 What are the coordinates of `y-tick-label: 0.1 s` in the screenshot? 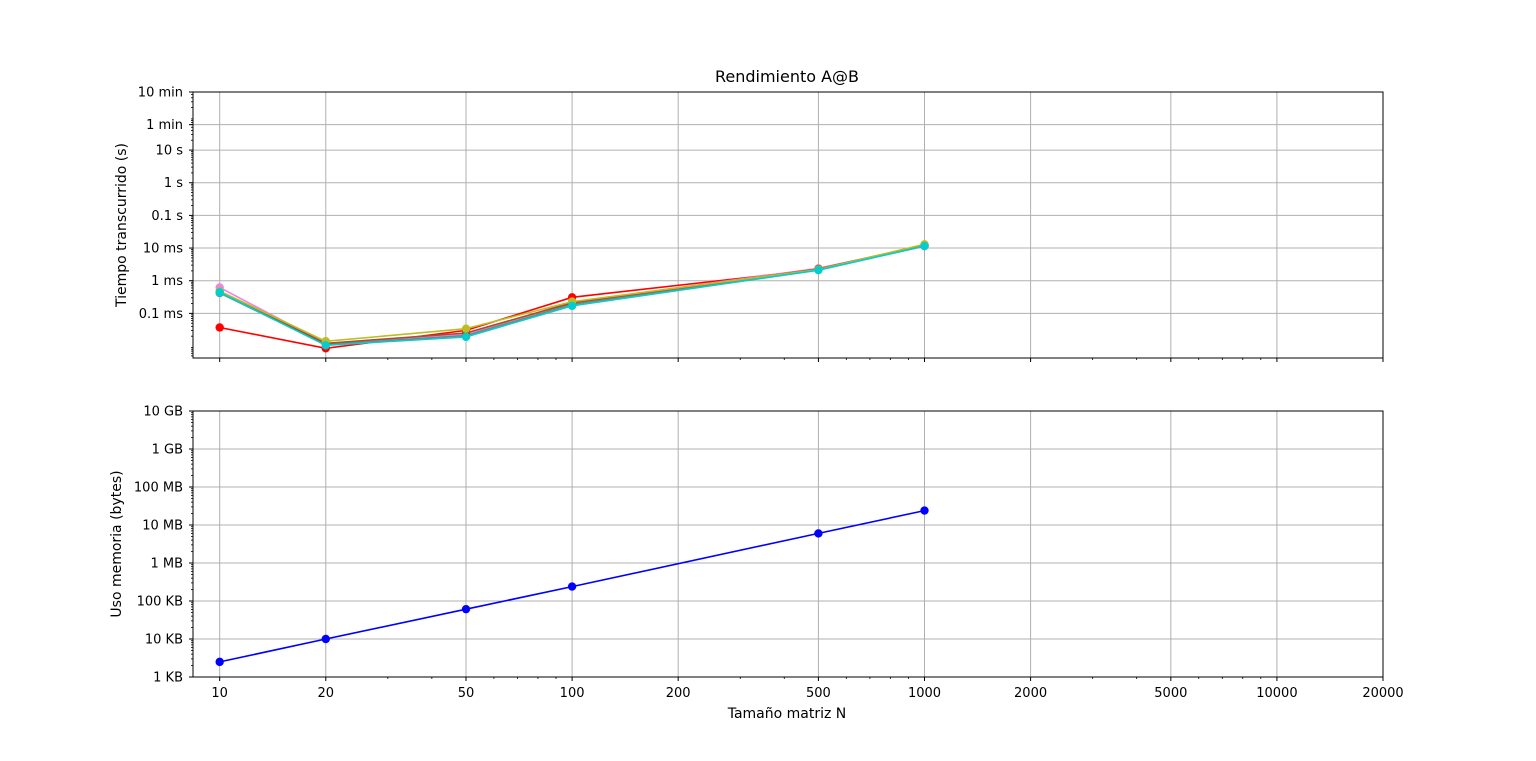 It's located at (167, 216).